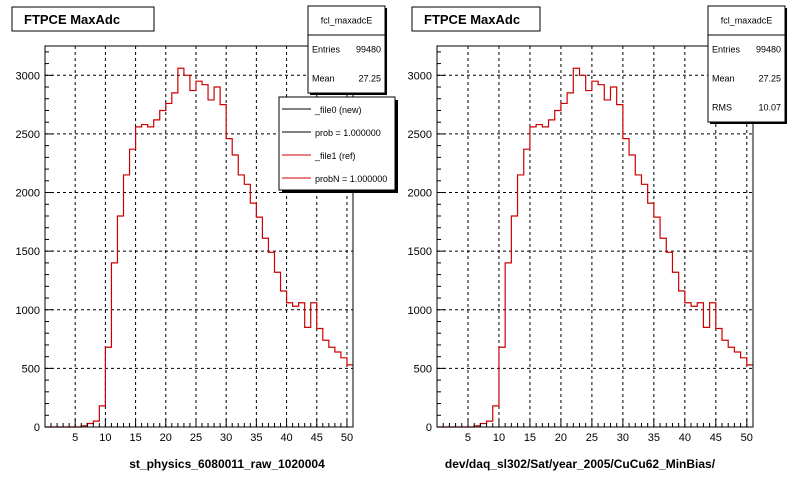 The width and height of the screenshot is (800, 480). I want to click on legend-entry: probN = 1.000000, so click(351, 179).